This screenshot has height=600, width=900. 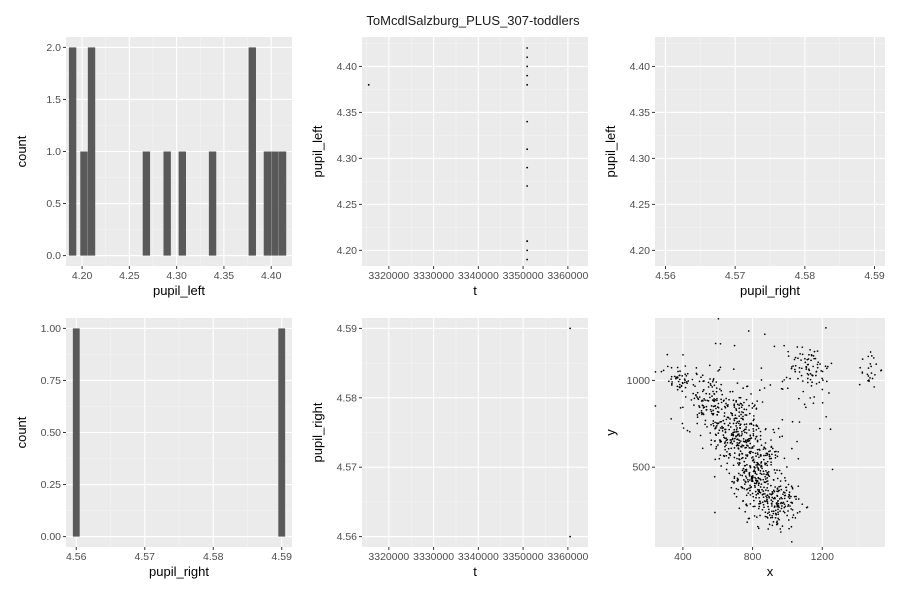 What do you see at coordinates (475, 151) in the screenshot?
I see `panel-background` at bounding box center [475, 151].